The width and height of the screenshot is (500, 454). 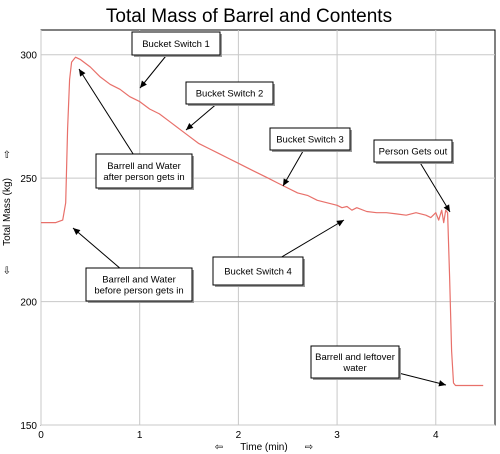 I want to click on annotation-label: before person gets in, so click(x=138, y=291).